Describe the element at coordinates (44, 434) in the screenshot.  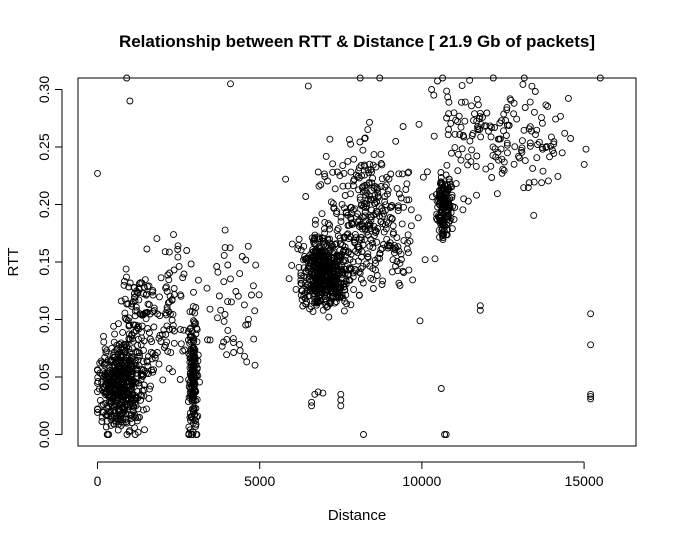
I see `y-tick-label: 0.00` at that location.